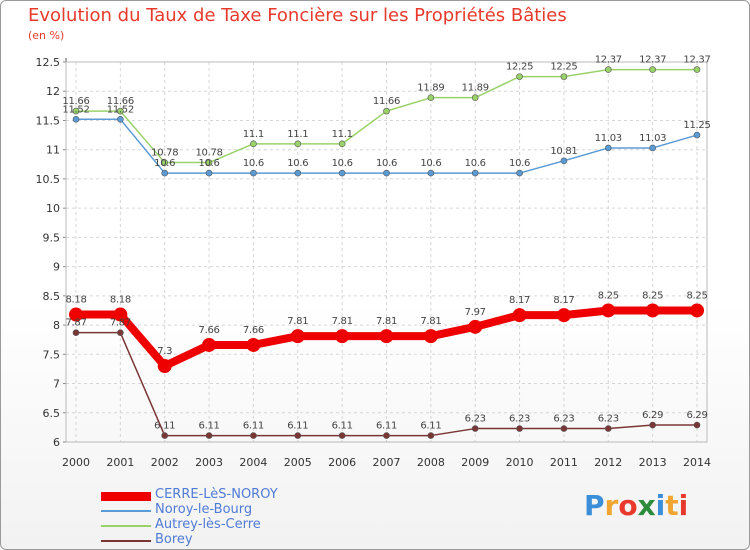 The width and height of the screenshot is (750, 550). Describe the element at coordinates (653, 462) in the screenshot. I see `x-tick-label: 2013` at that location.